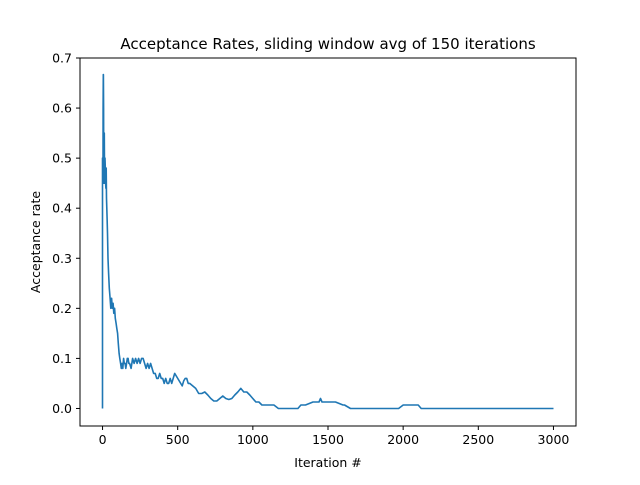 The image size is (640, 485). I want to click on x-tick-label: 2000, so click(403, 439).